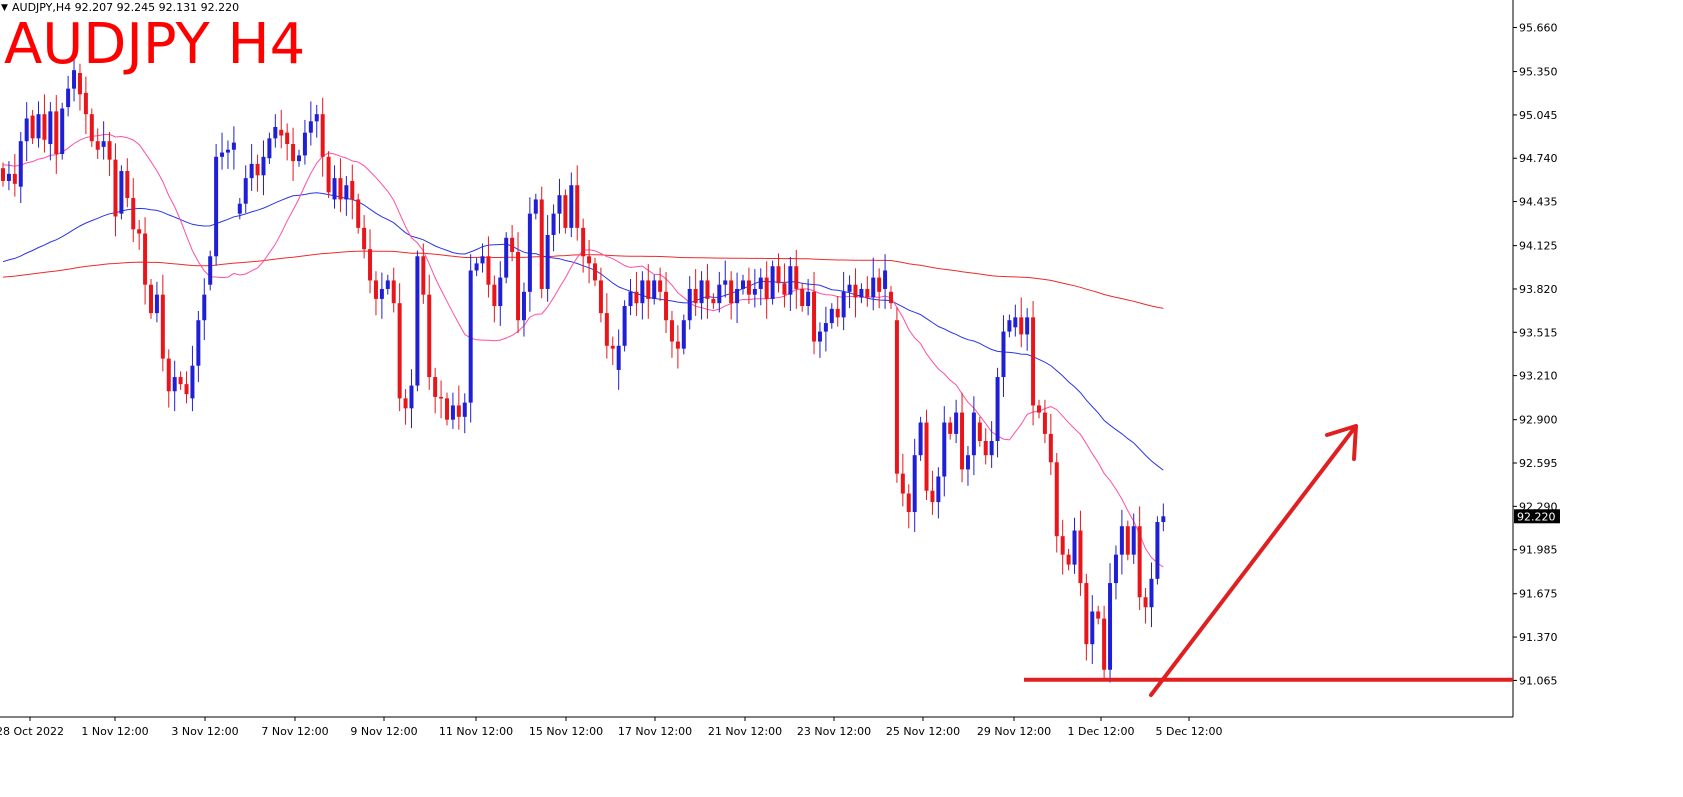  What do you see at coordinates (4, 8) in the screenshot?
I see `menu-triangle-icon: ▼` at bounding box center [4, 8].